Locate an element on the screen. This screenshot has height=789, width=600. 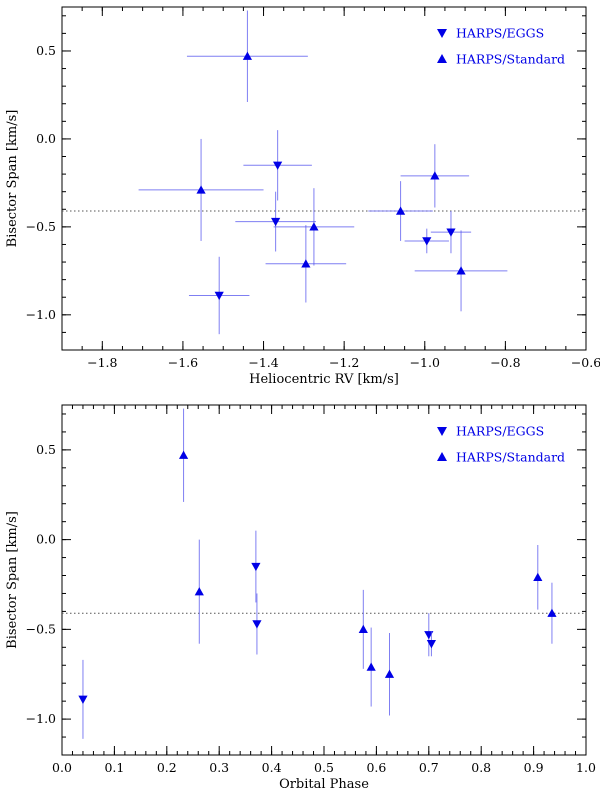
rv-x-tick-label: −1.8 is located at coordinates (102, 362).